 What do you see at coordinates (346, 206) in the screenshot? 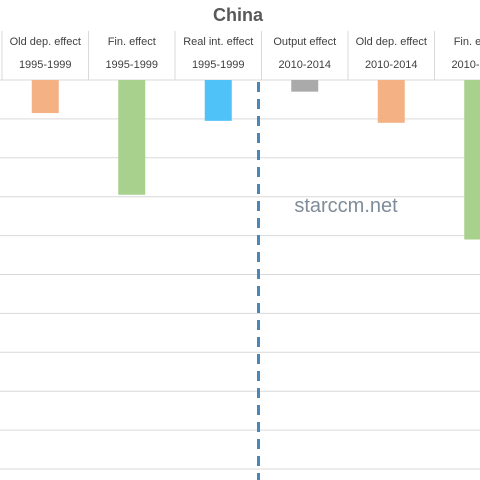
I see `watermark: starccm.net` at bounding box center [346, 206].